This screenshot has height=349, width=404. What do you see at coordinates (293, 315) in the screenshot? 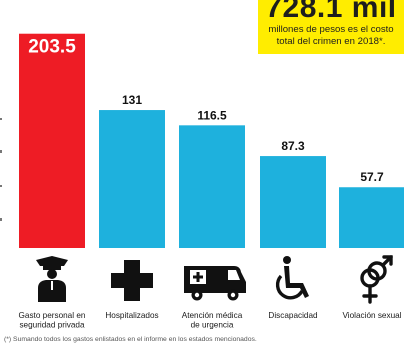
I see `category-label-4-line-1: Discapacidad` at bounding box center [293, 315].